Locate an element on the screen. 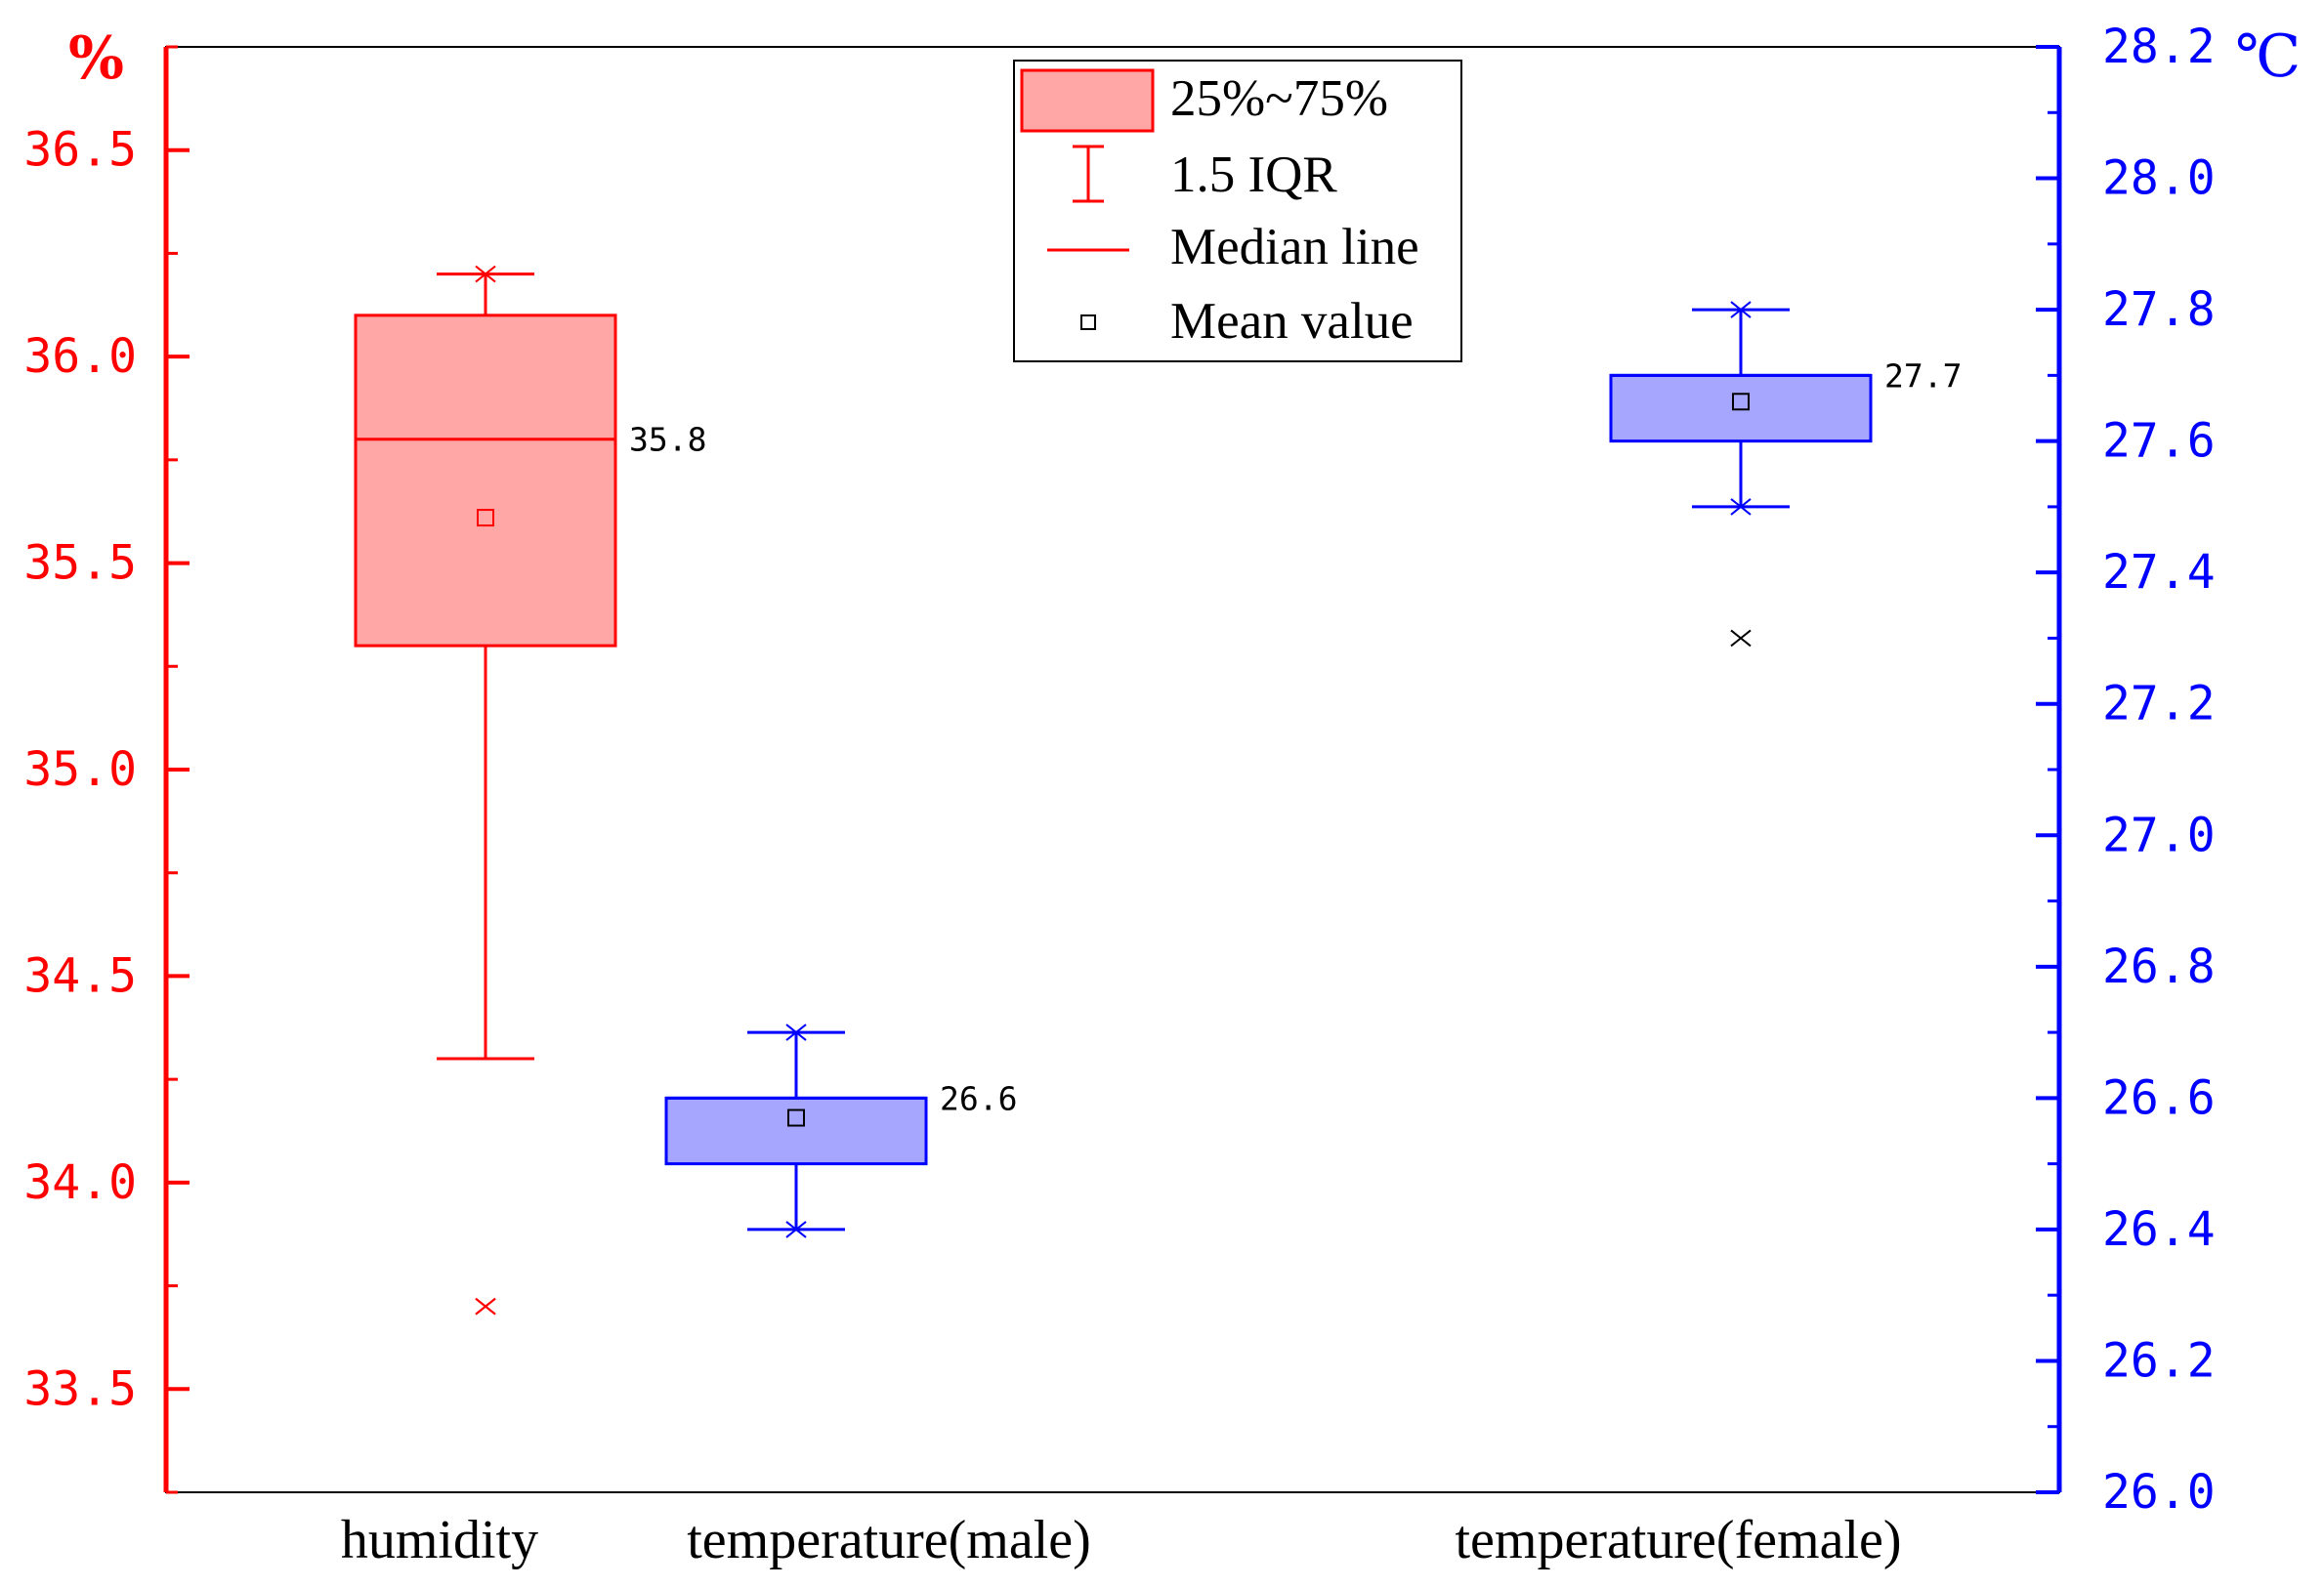 The image size is (2324, 1588). left-axis-ticks: 33.5 34.0 34.5 35.0 35.5 36.0 36.5 is located at coordinates (106, 769).